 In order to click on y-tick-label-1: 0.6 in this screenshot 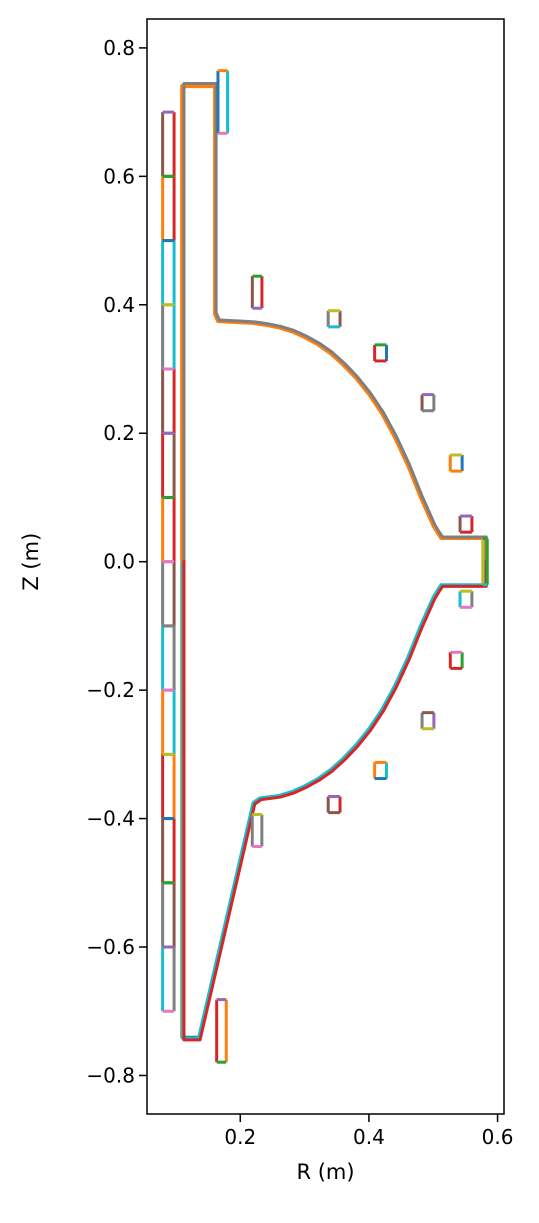, I will do `click(119, 176)`.